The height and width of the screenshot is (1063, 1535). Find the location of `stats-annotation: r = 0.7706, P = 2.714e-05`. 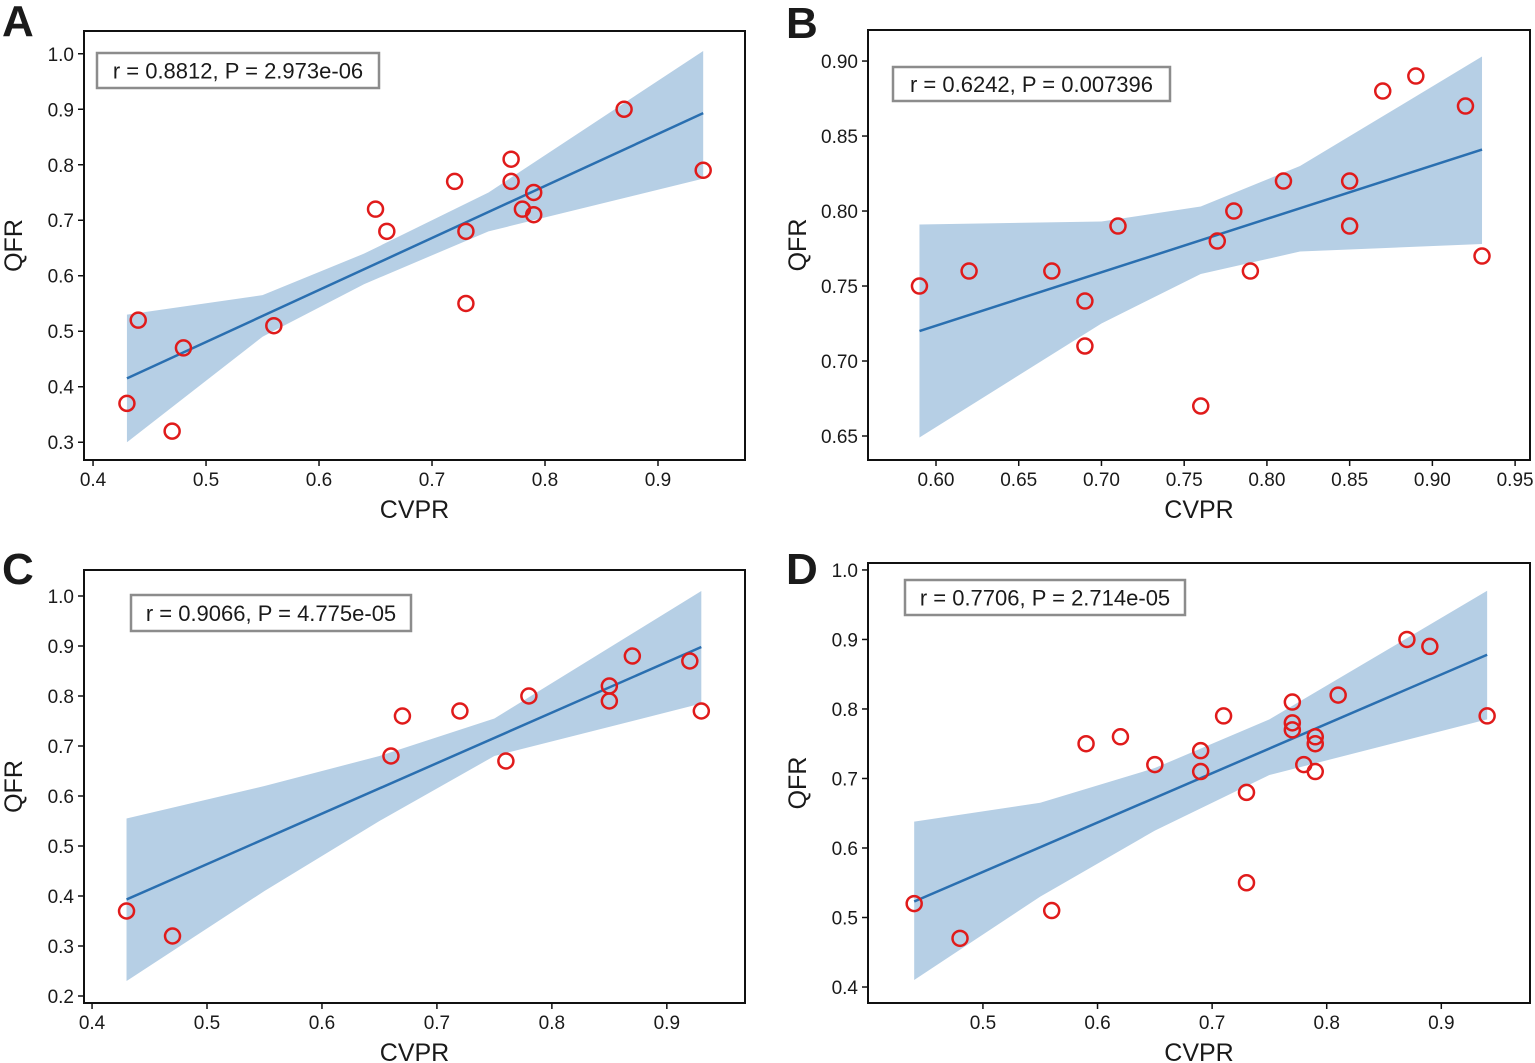

stats-annotation: r = 0.7706, P = 2.714e-05 is located at coordinates (1045, 598).